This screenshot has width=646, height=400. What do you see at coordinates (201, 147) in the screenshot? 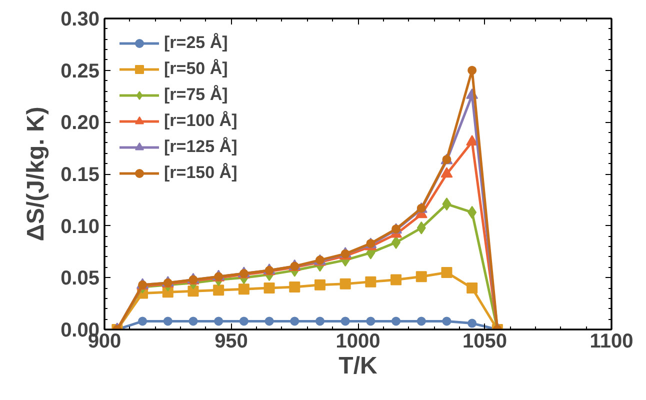
I see `legend-label: [r=125 Å]` at bounding box center [201, 147].